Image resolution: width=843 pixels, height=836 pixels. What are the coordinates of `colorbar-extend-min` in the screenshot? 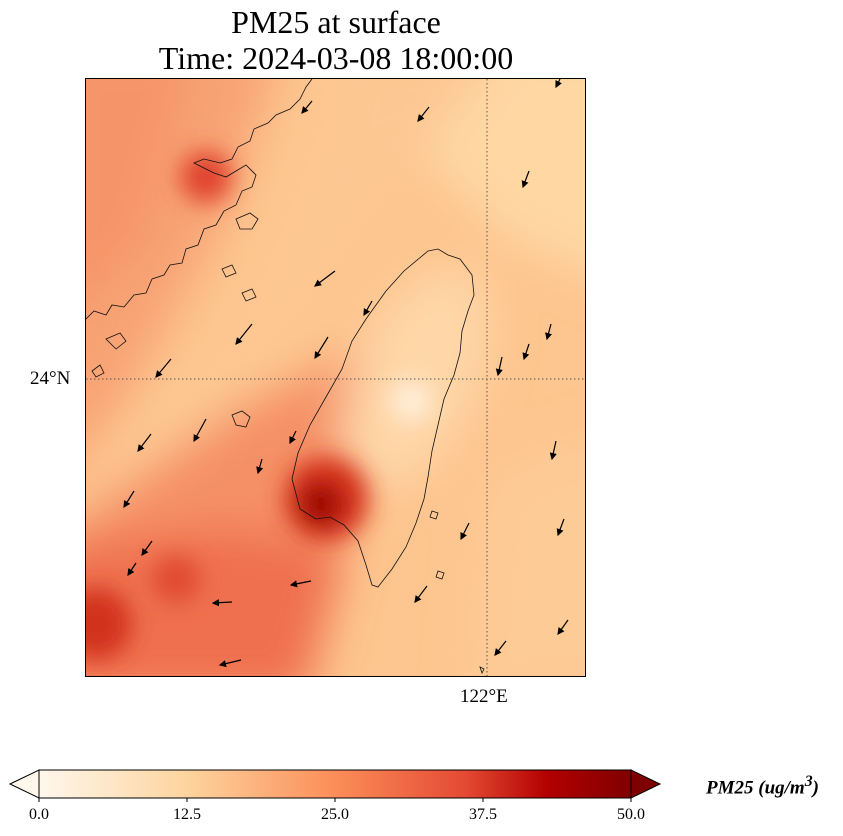 It's located at (24, 784).